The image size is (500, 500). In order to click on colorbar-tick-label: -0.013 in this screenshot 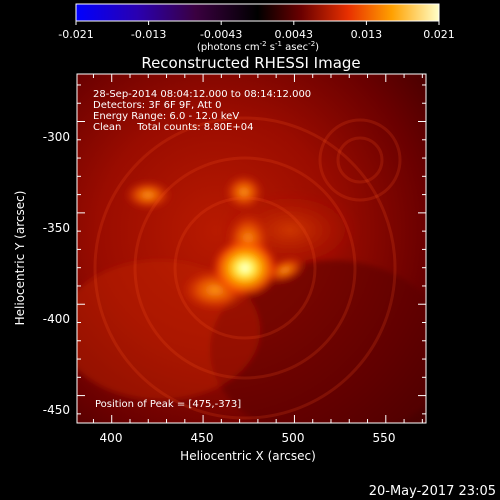, I will do `click(148, 34)`.